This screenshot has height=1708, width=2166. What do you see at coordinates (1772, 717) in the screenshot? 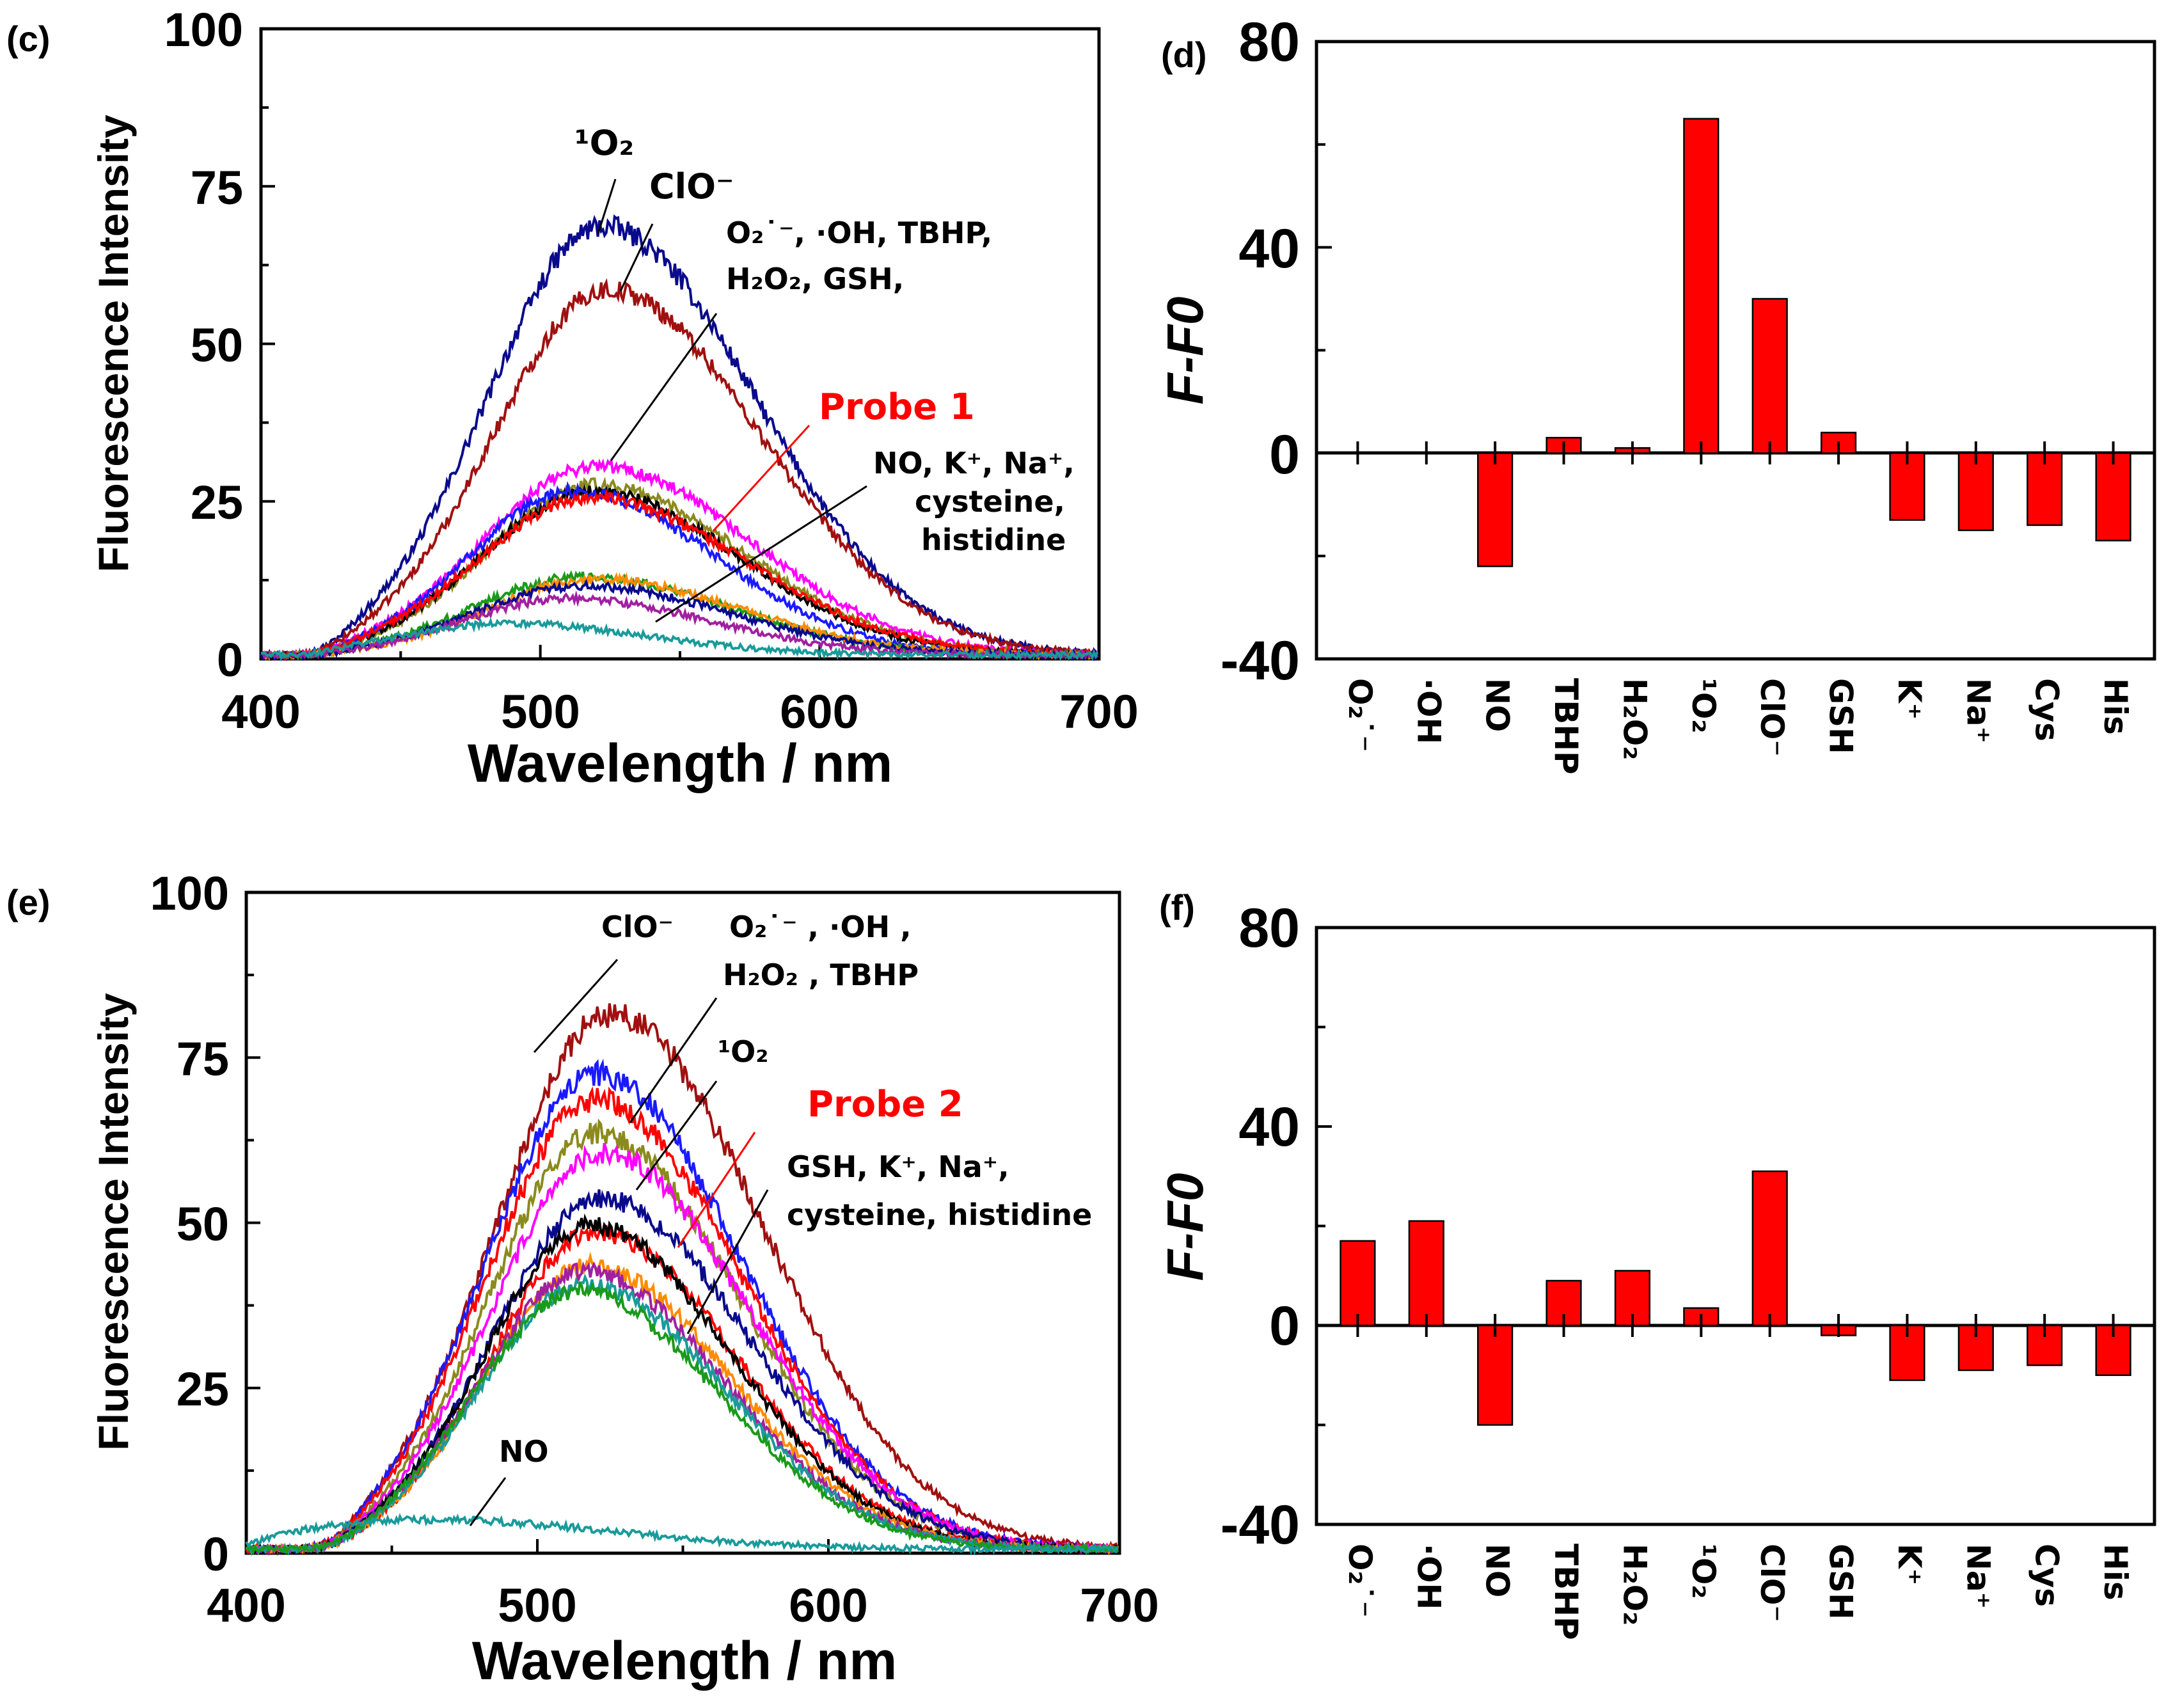
I see `category-label-d-6: ClO⁻` at bounding box center [1772, 717].